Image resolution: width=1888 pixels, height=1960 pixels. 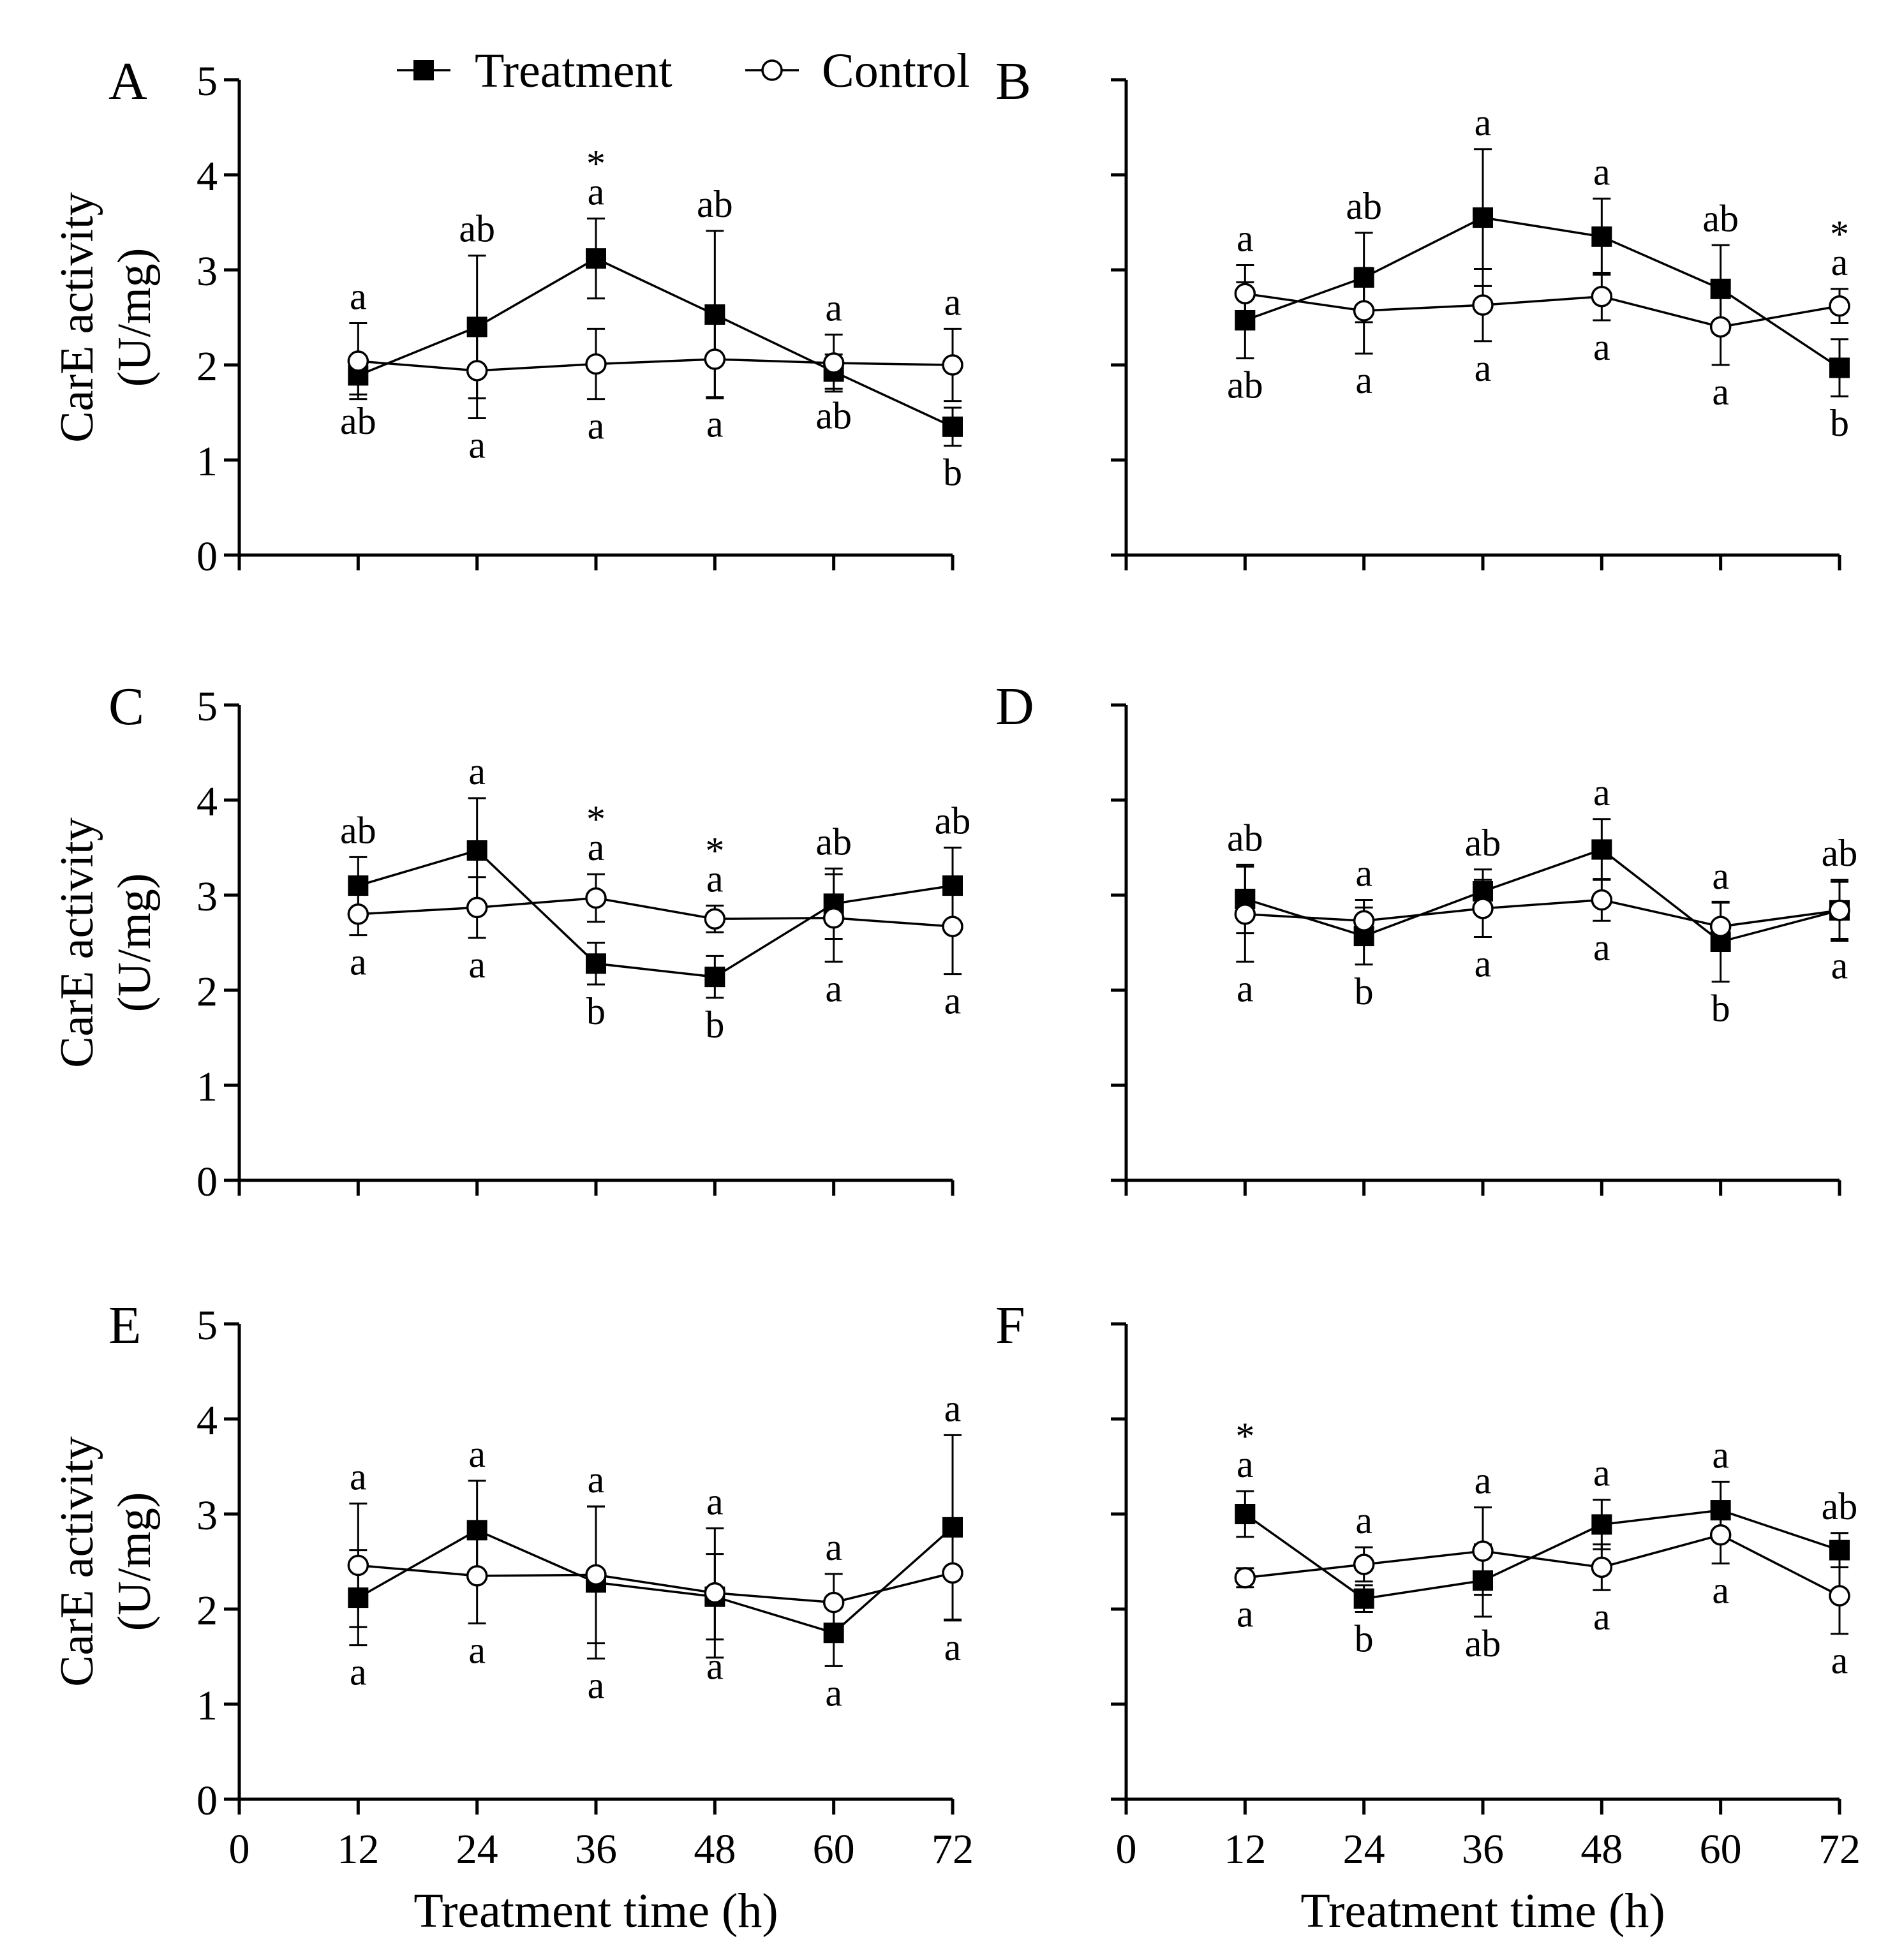 I want to click on sig-letter-e-treatment-36: a, so click(x=596, y=1685).